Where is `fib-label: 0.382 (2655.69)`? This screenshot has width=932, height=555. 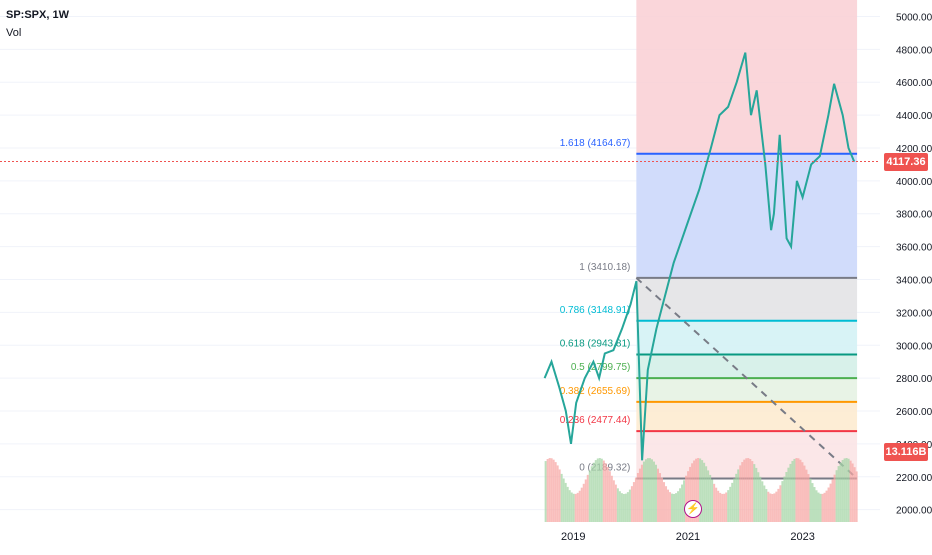
fib-label: 0.382 (2655.69) is located at coordinates (595, 391).